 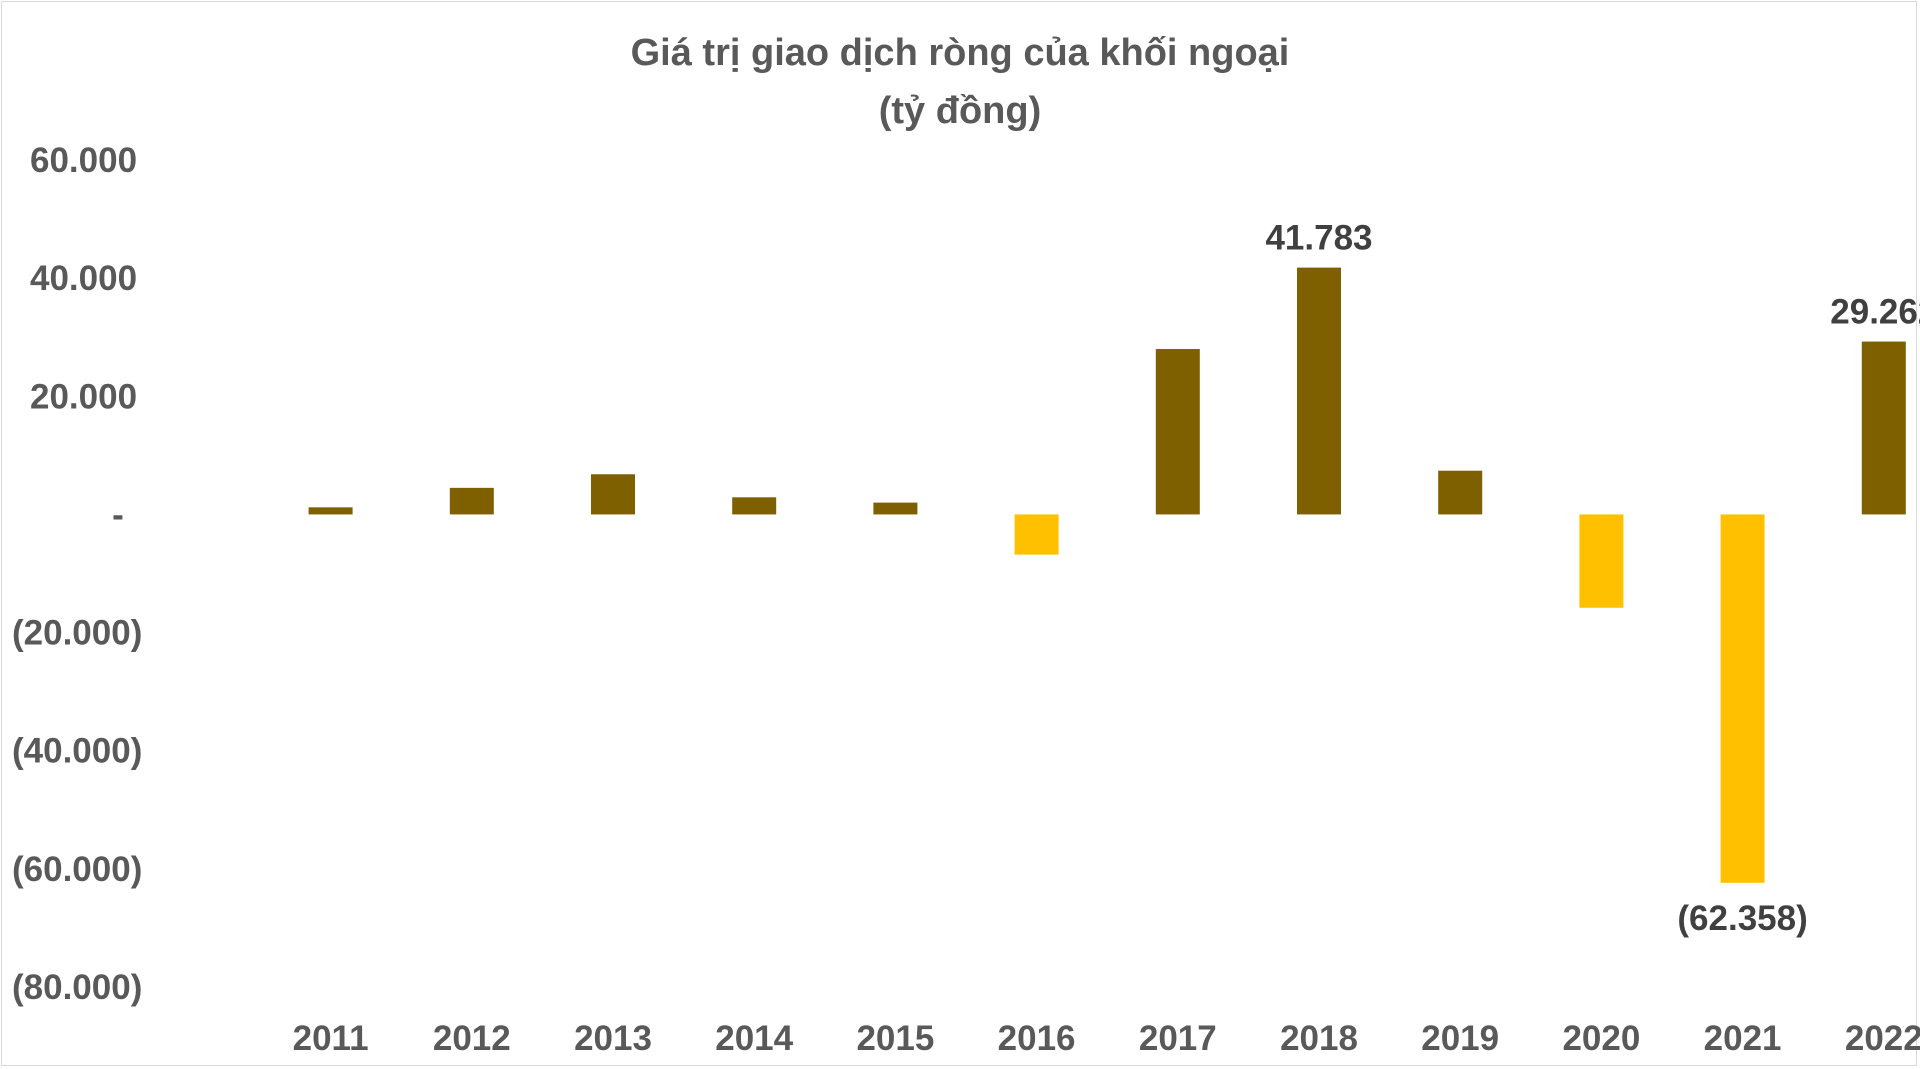 I want to click on x-tick-label: 2016, so click(x=1037, y=1038).